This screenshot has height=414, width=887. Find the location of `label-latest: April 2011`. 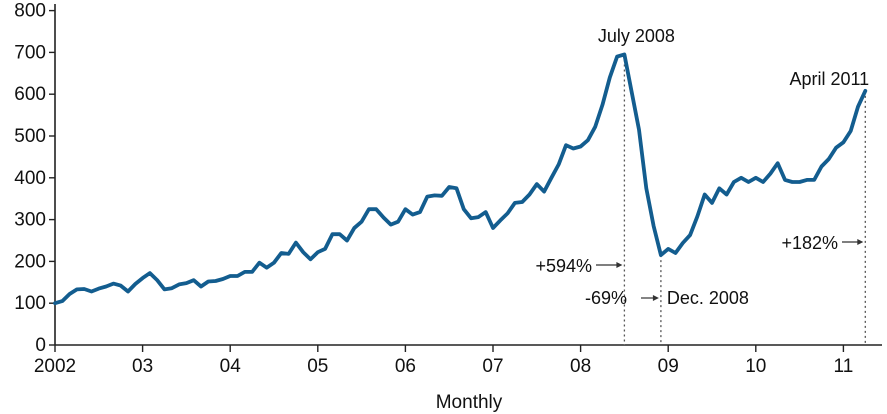

label-latest: April 2011 is located at coordinates (829, 79).